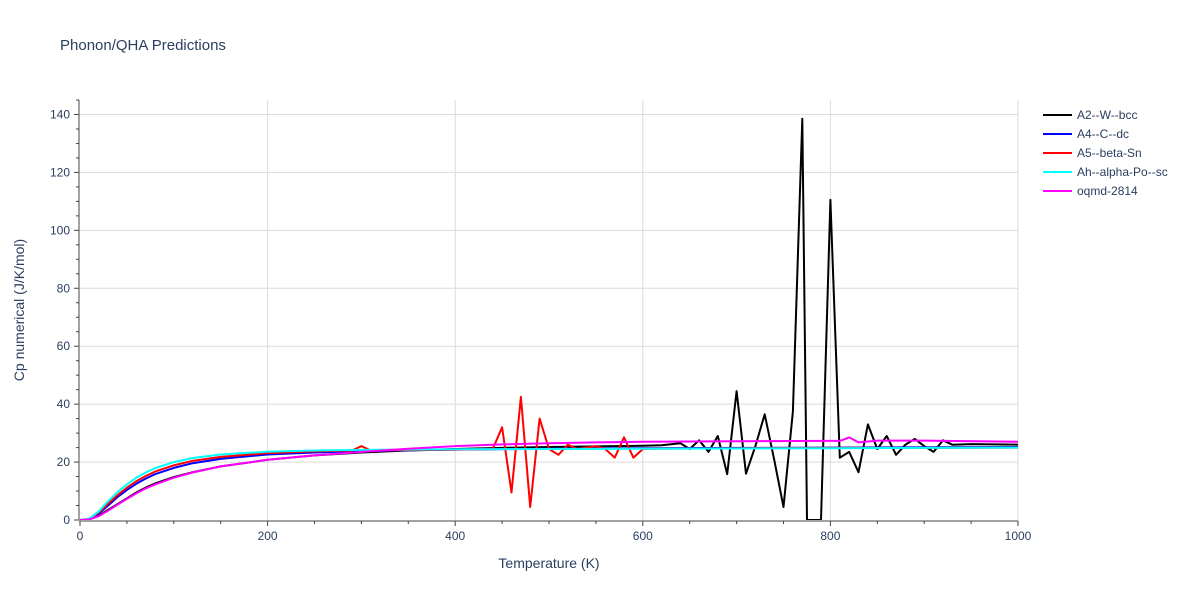 The image size is (1200, 600). What do you see at coordinates (143, 45) in the screenshot?
I see `chart-title: Phonon/QHA Predictions` at bounding box center [143, 45].